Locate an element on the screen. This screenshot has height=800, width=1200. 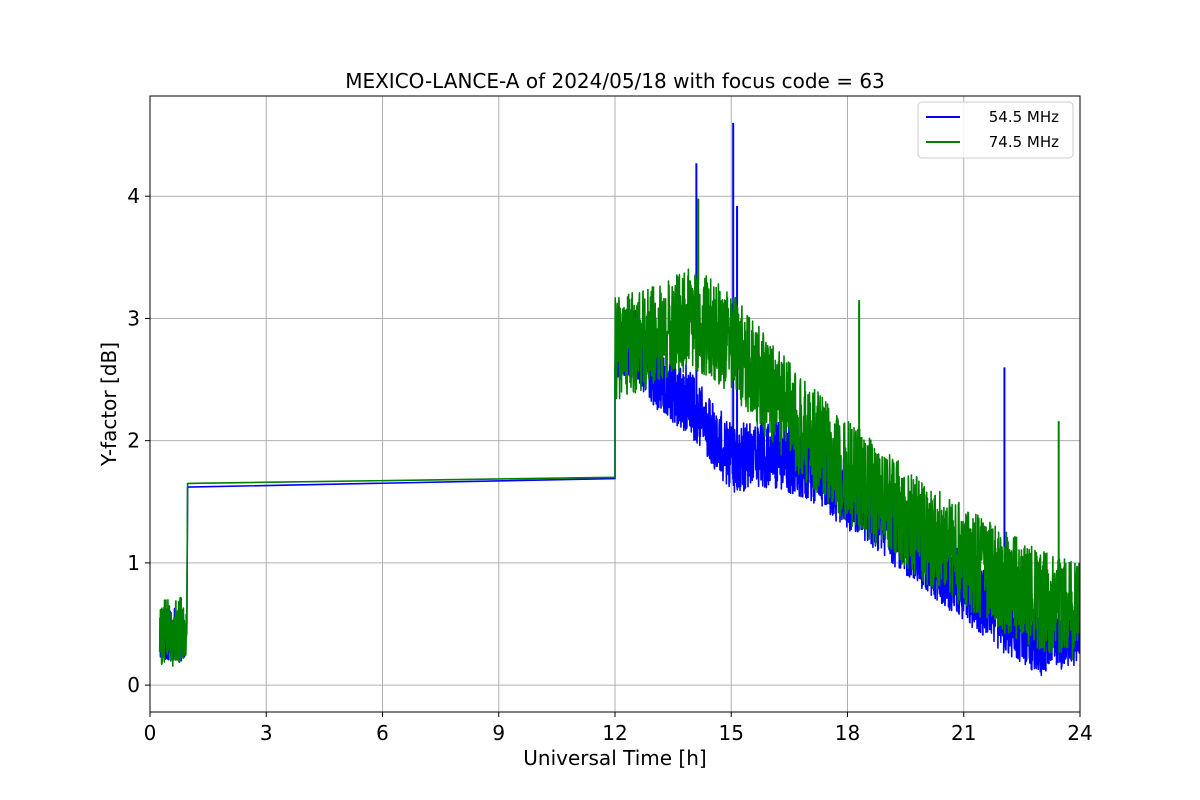
x-tick-label: 15 is located at coordinates (731, 733).